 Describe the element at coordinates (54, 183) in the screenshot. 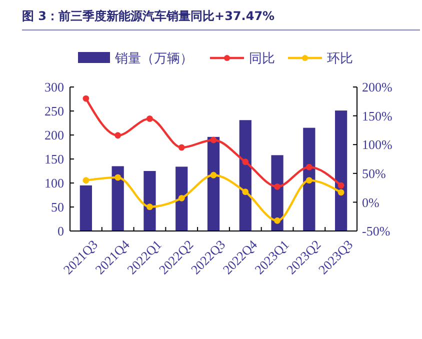

I see `y-tick-label: 100` at that location.